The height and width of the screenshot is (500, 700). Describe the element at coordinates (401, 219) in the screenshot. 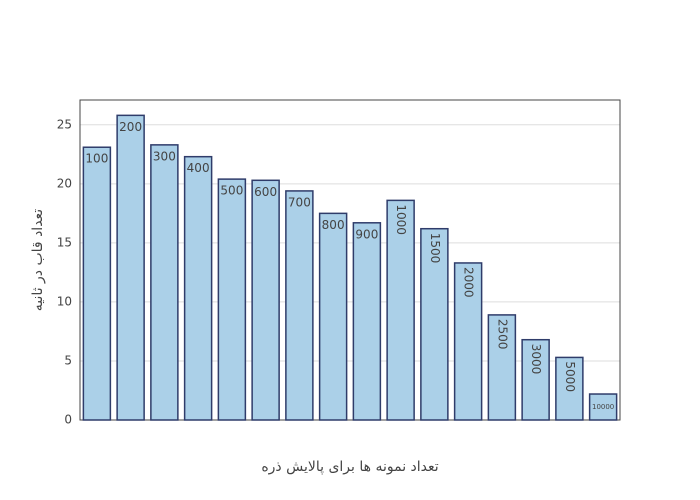

I see `bar-label: 1000` at that location.